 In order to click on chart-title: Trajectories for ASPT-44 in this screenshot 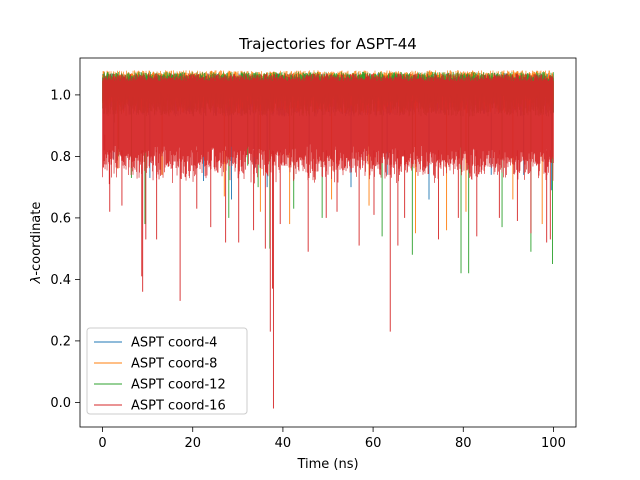, I will do `click(327, 44)`.